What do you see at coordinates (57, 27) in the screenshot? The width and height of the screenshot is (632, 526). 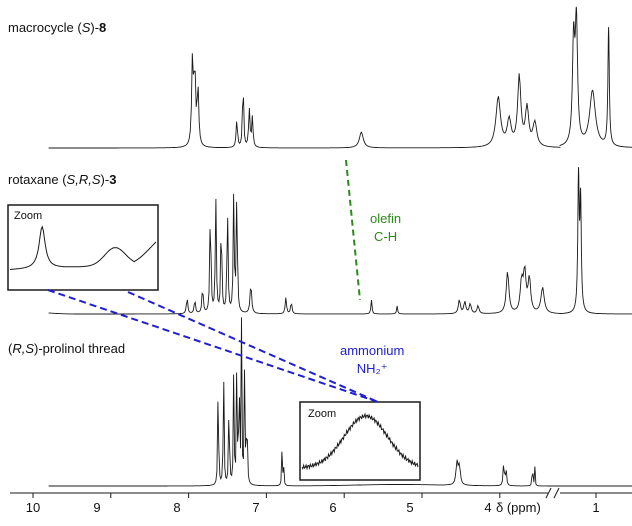 I see `series-label-macrocycle: macrocycle (S)-8` at bounding box center [57, 27].